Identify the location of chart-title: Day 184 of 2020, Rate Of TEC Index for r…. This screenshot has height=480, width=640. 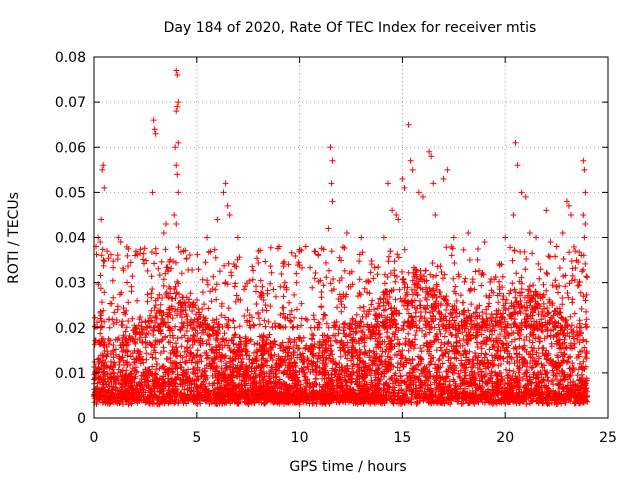
(350, 28).